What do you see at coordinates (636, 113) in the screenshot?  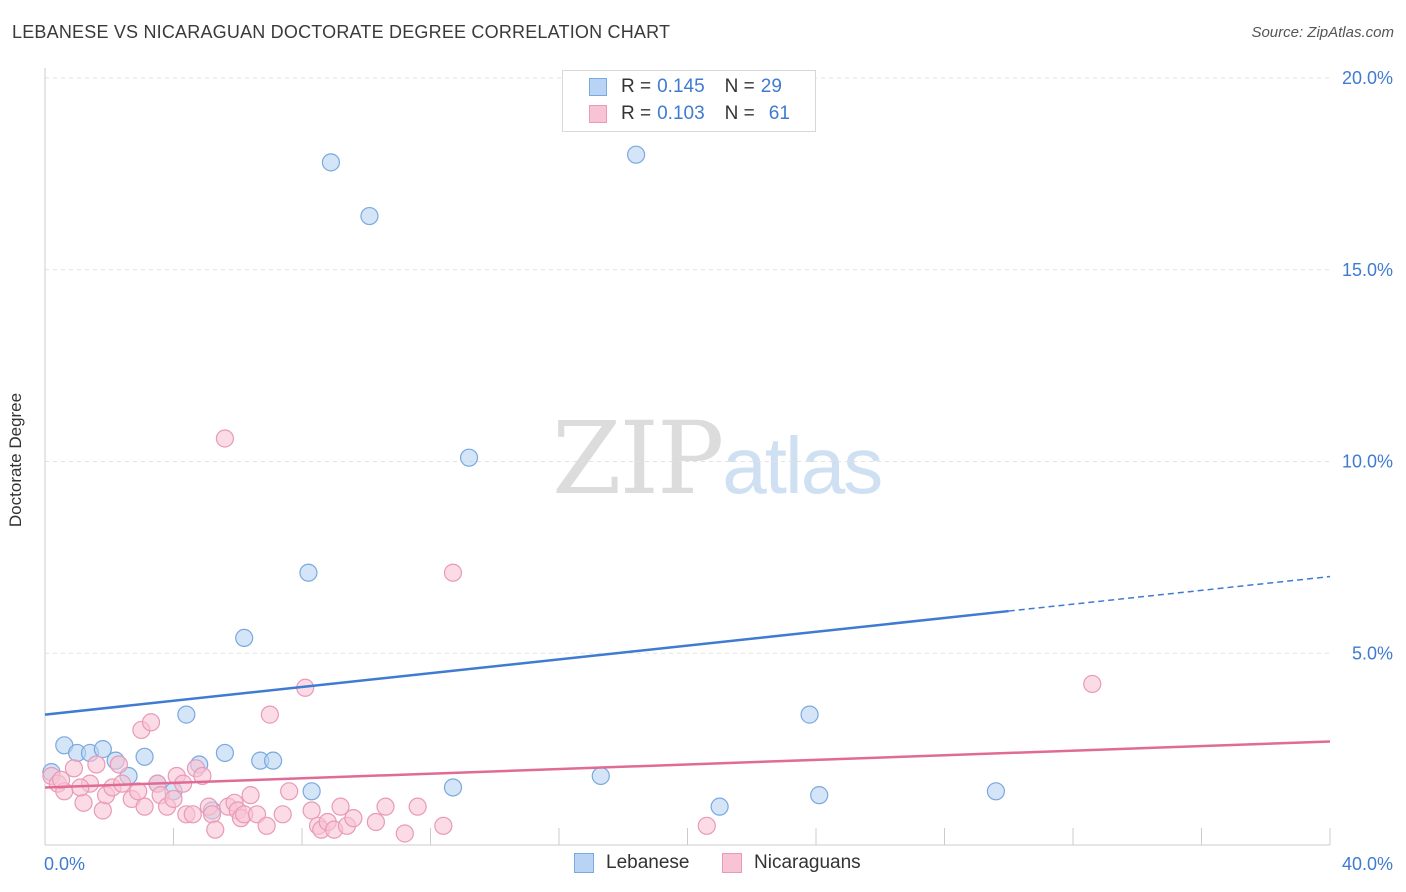 I see `nicaraguans-r-label: R =` at bounding box center [636, 113].